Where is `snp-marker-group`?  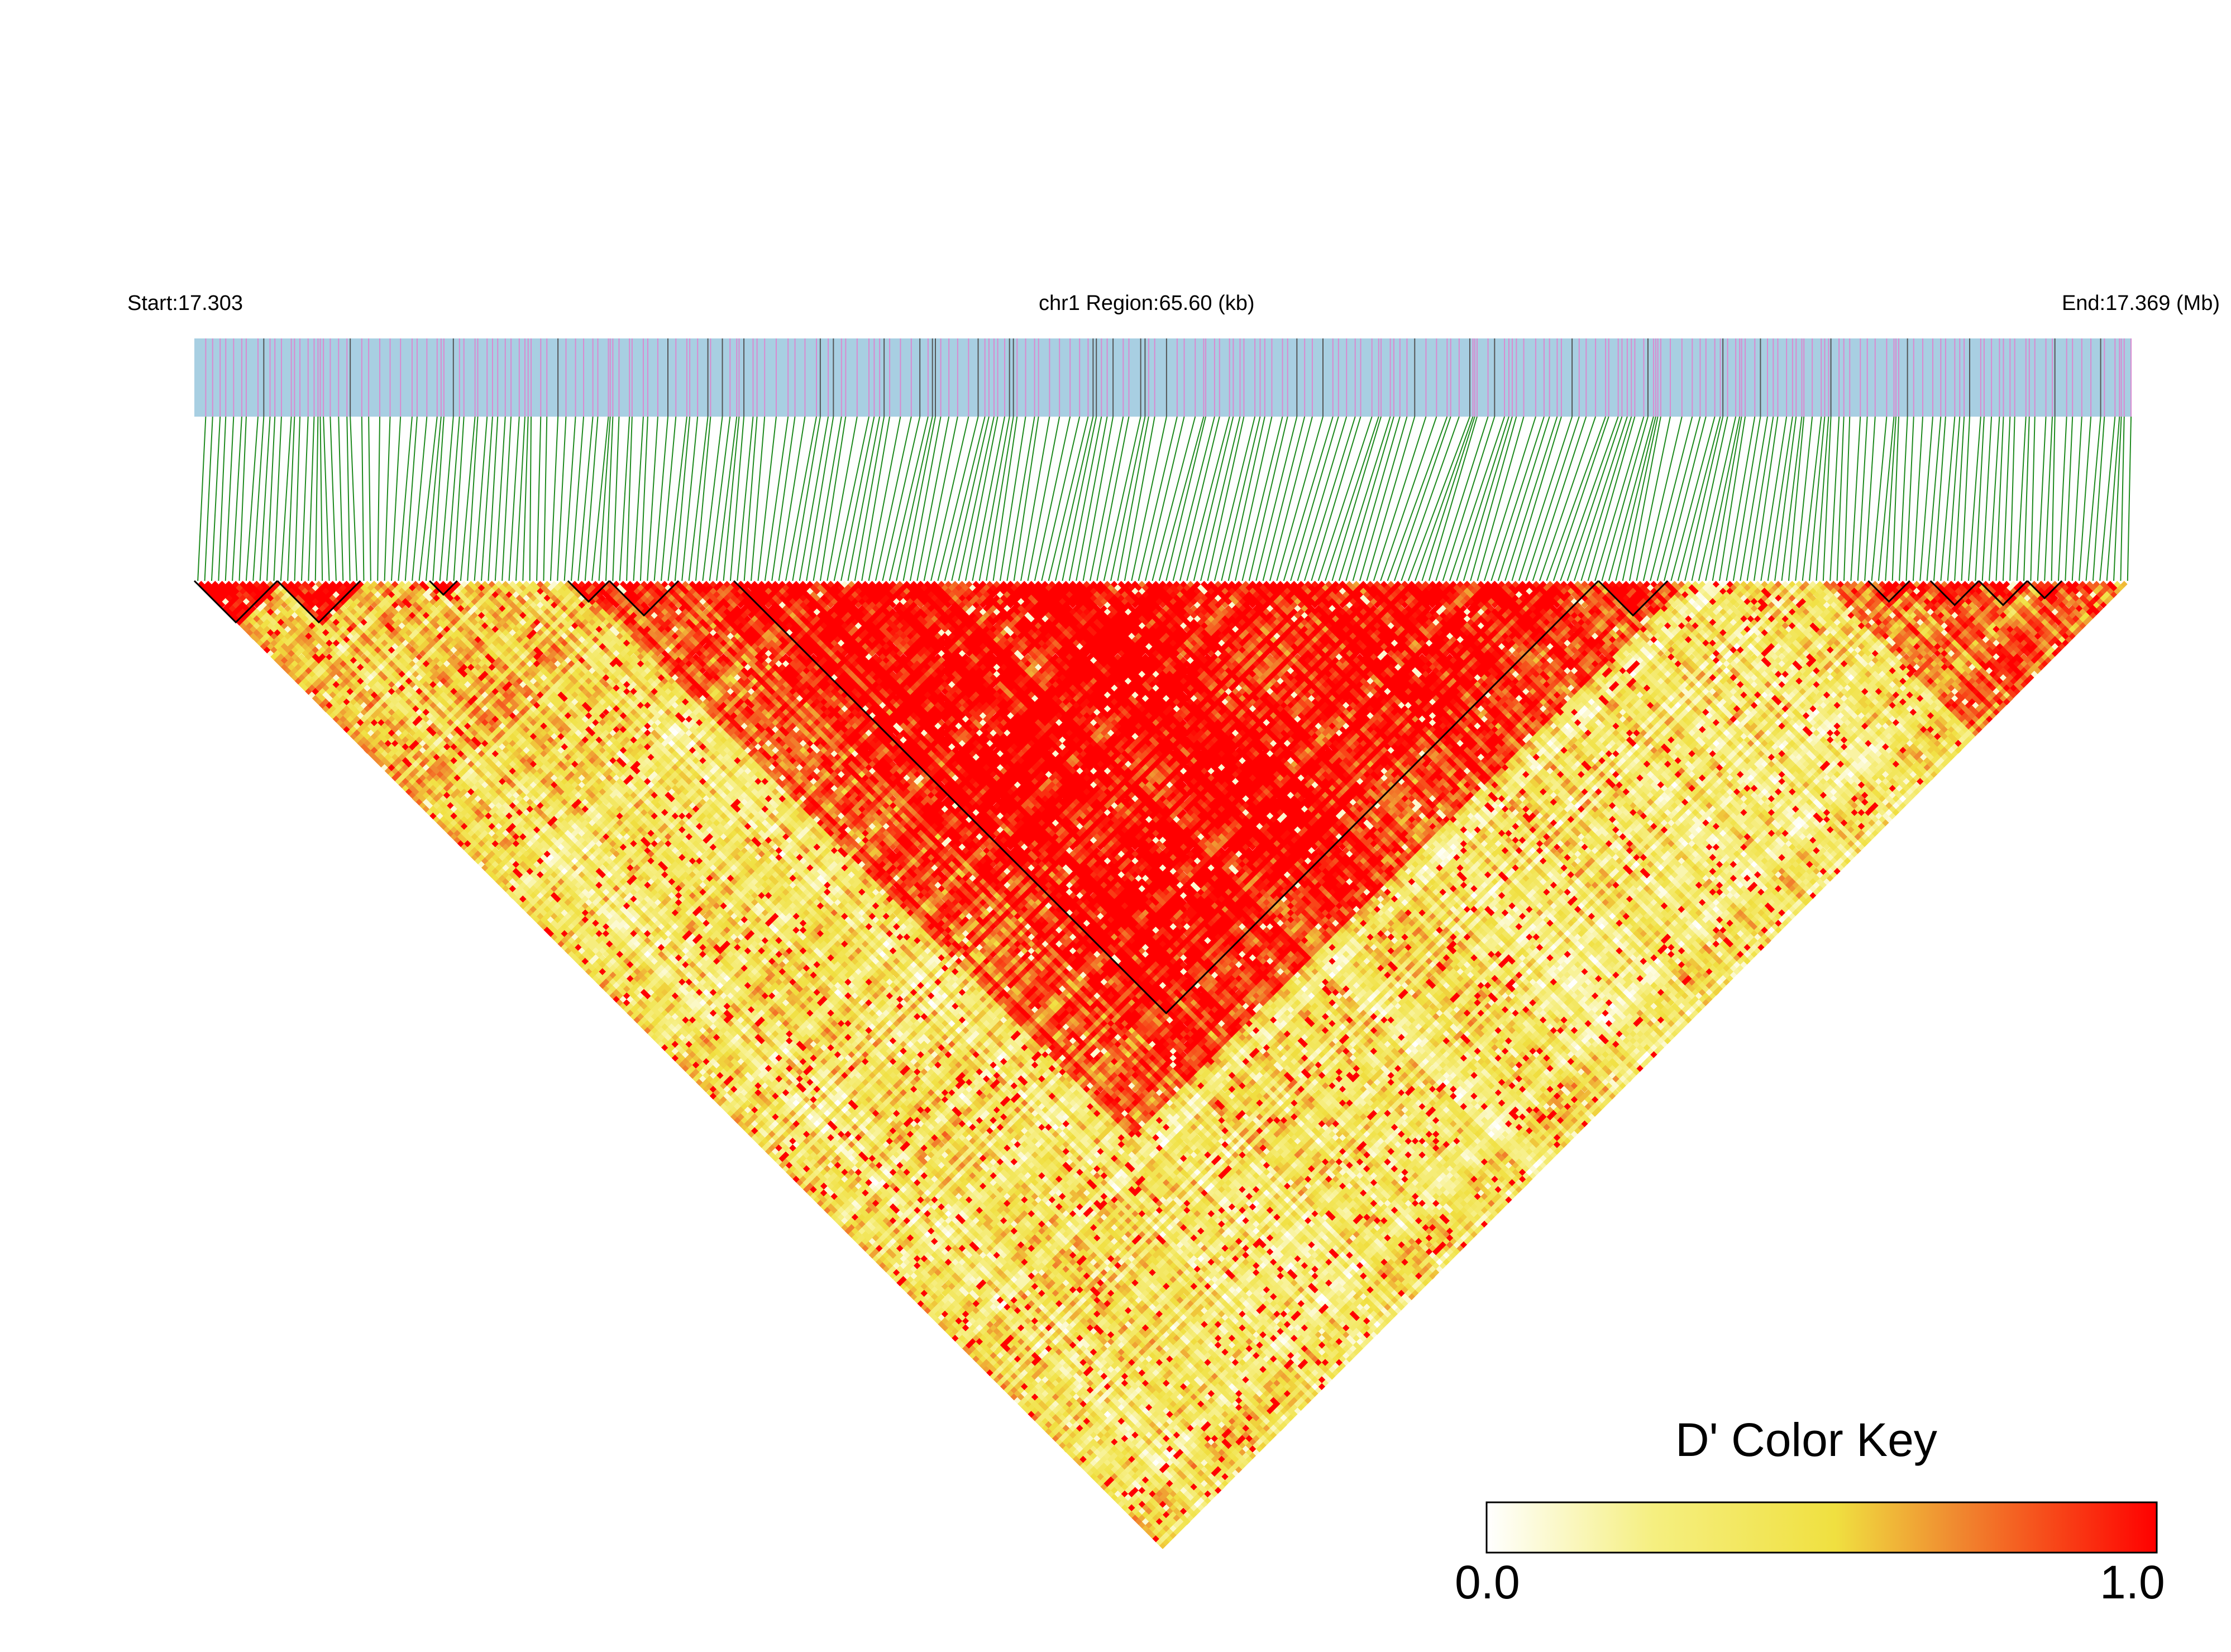
snp-marker-group is located at coordinates (1168, 377).